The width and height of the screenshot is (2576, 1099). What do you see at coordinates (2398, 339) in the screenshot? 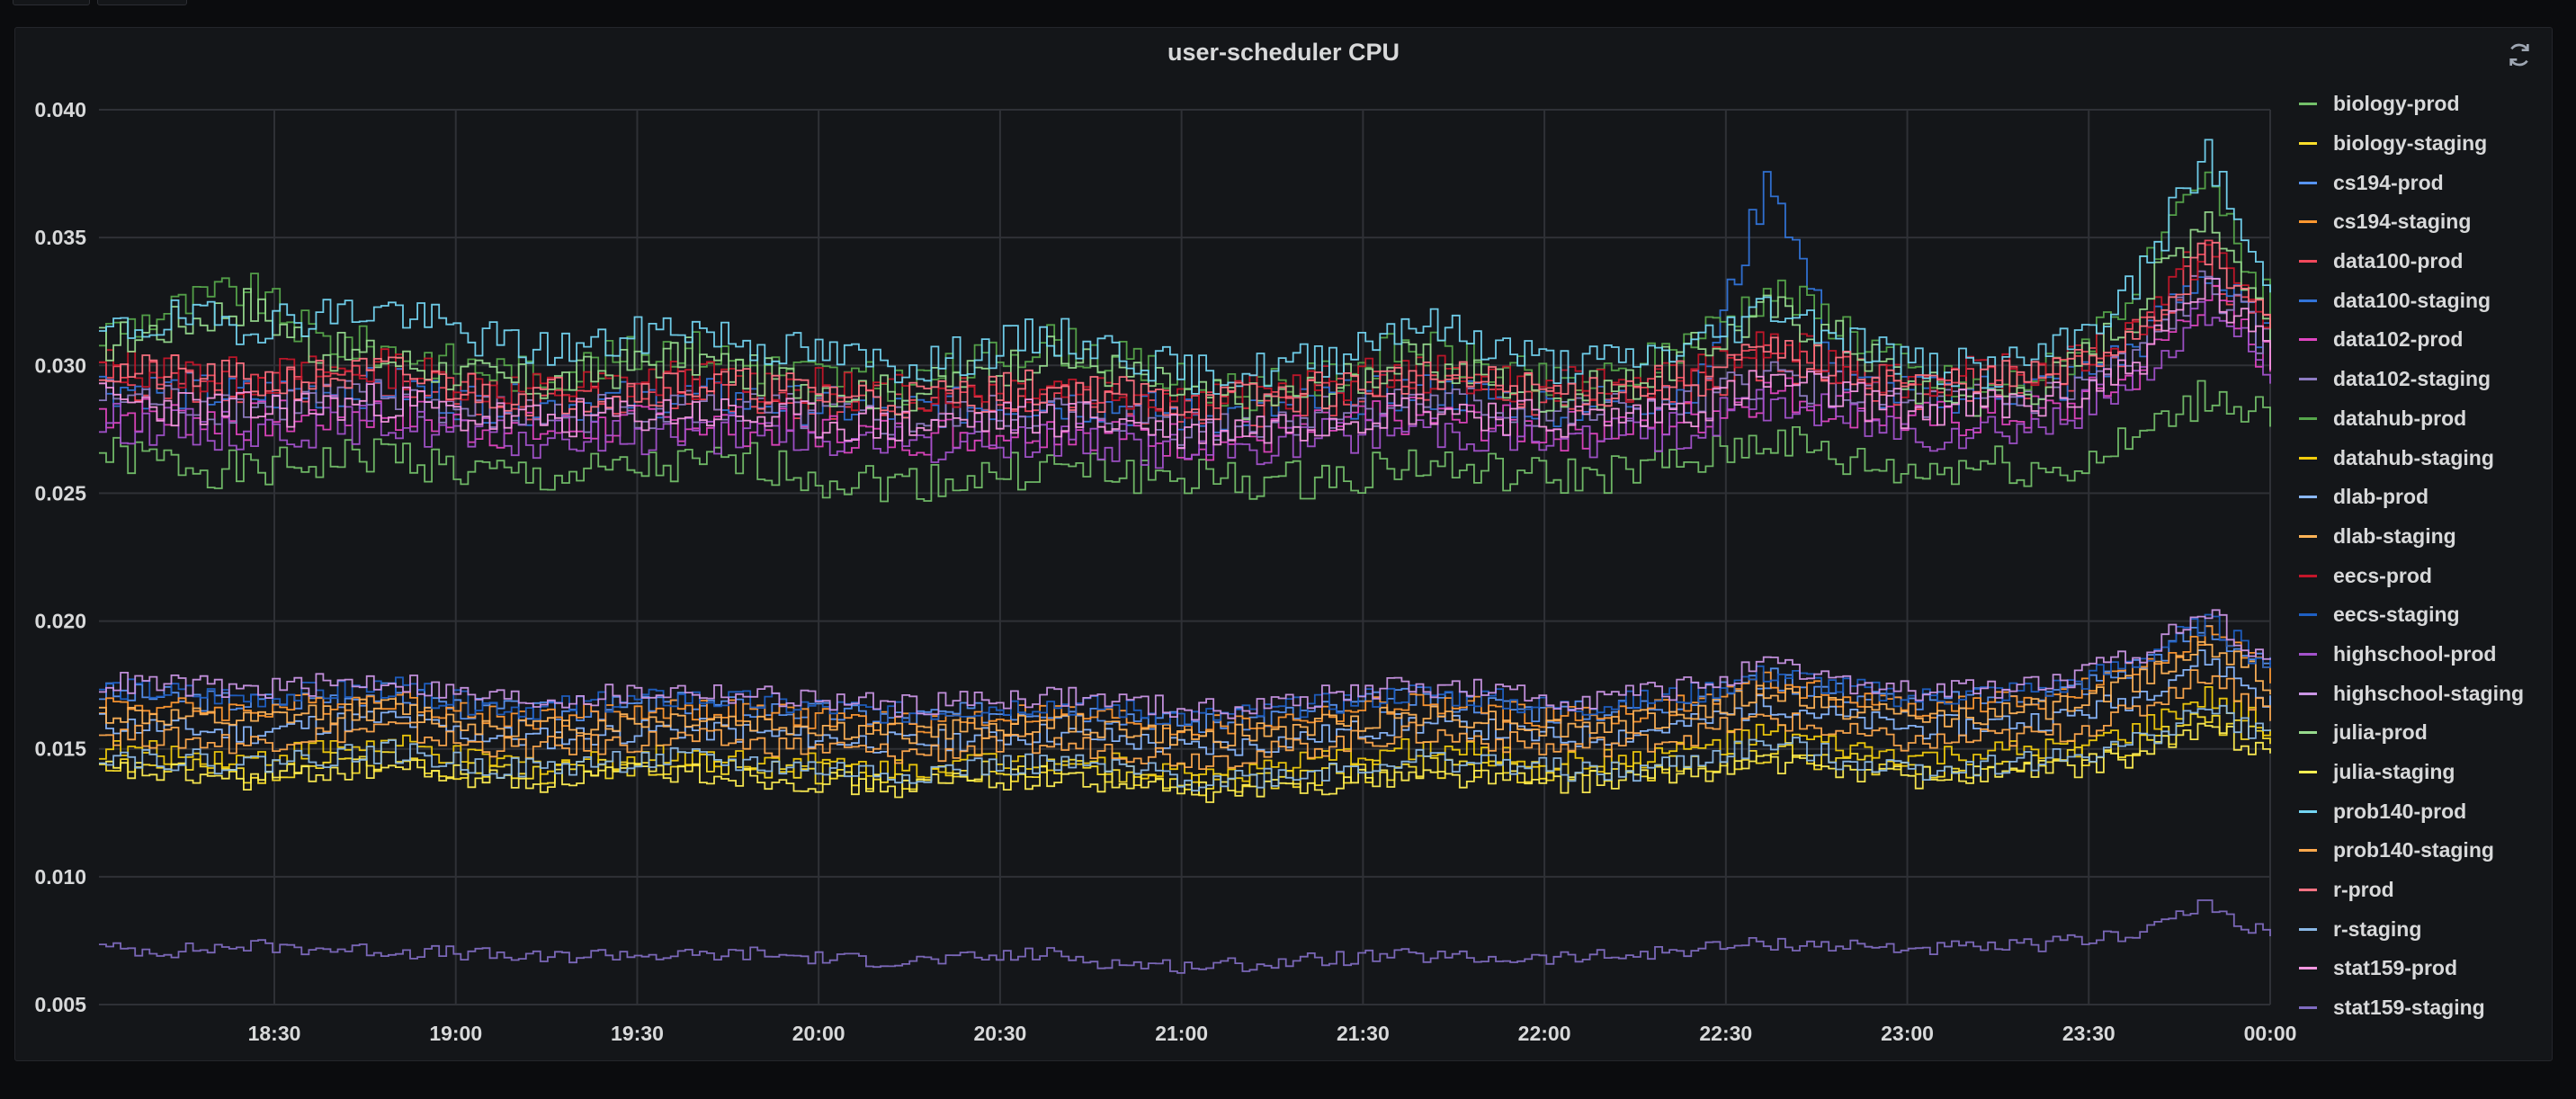
I see `legend-label: data102-prod` at bounding box center [2398, 339].